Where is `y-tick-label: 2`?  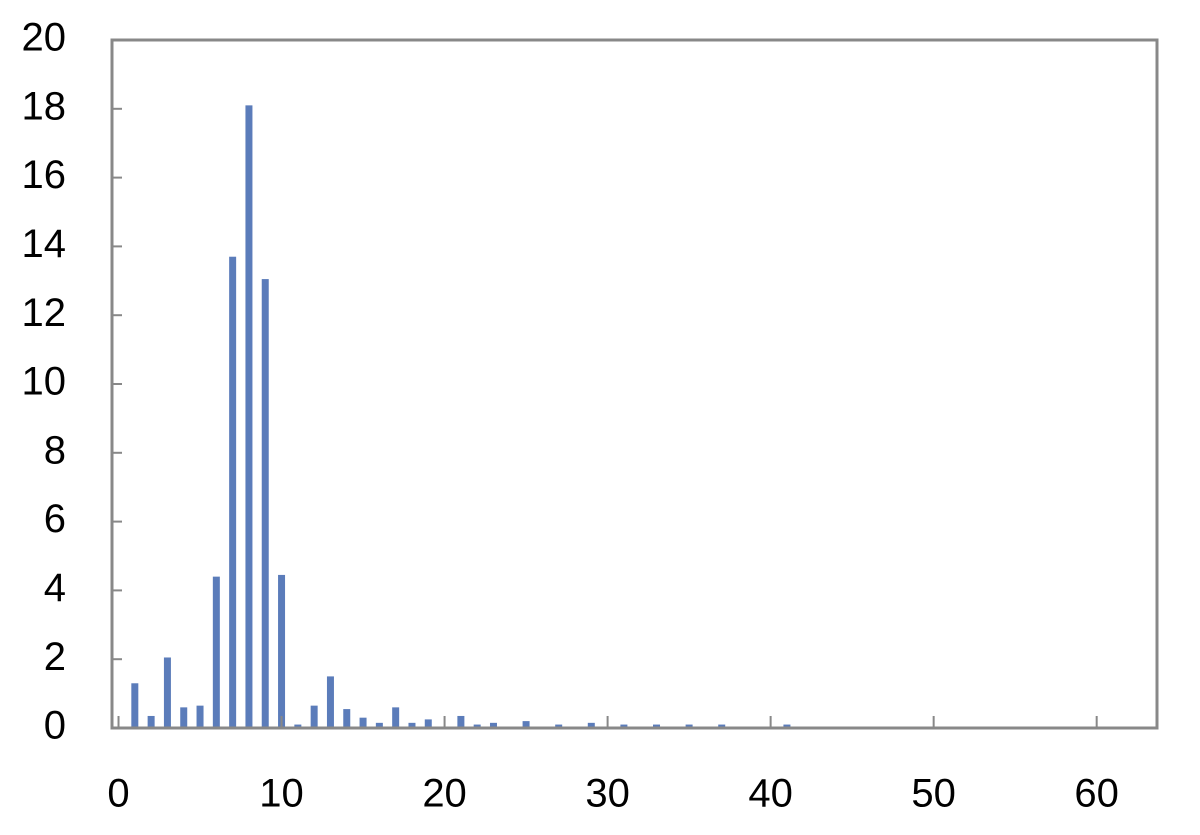 y-tick-label: 2 is located at coordinates (55, 657).